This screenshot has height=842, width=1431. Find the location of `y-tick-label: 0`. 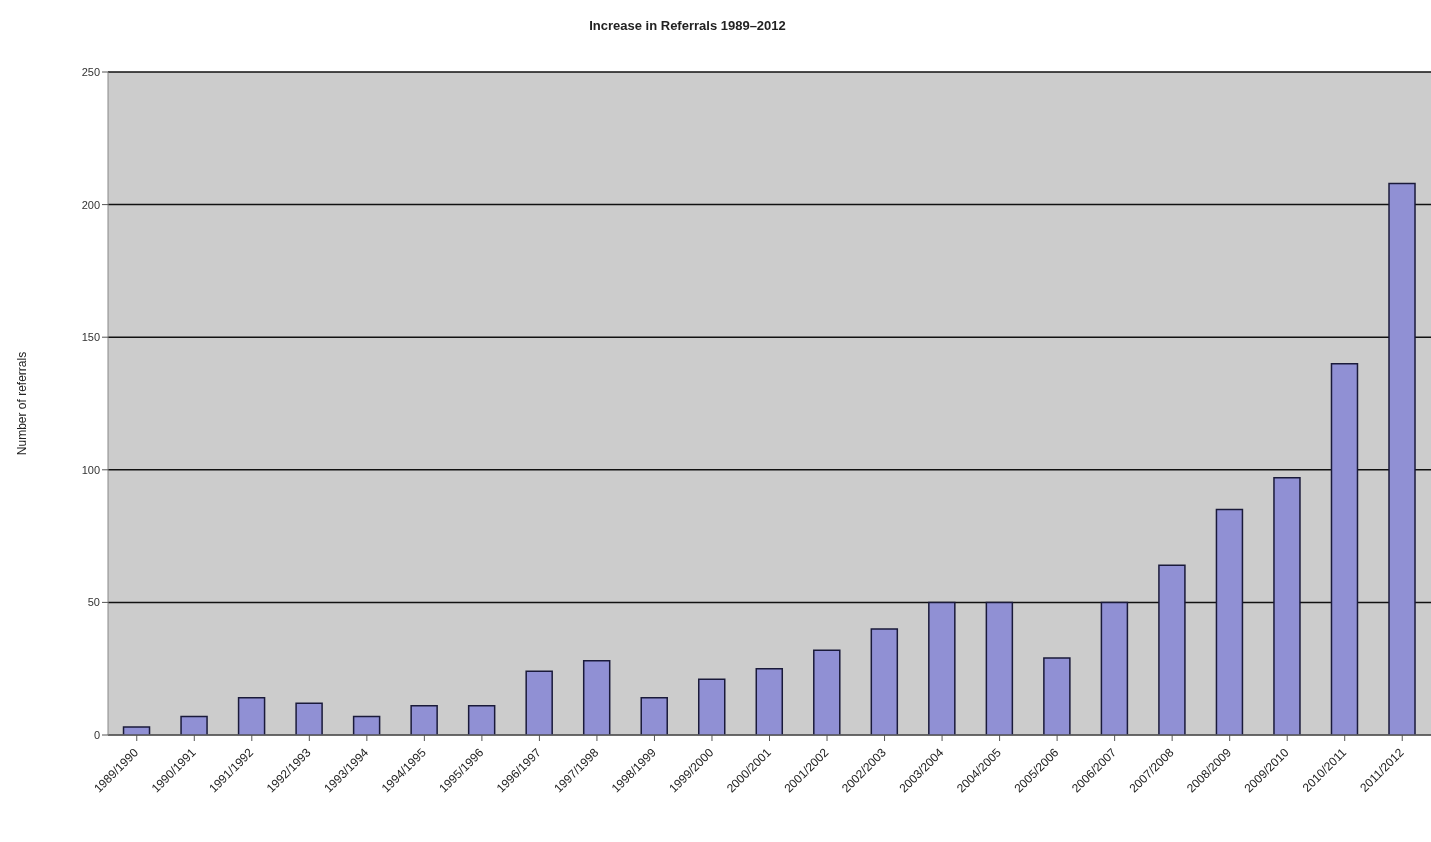

y-tick-label: 0 is located at coordinates (96, 734).